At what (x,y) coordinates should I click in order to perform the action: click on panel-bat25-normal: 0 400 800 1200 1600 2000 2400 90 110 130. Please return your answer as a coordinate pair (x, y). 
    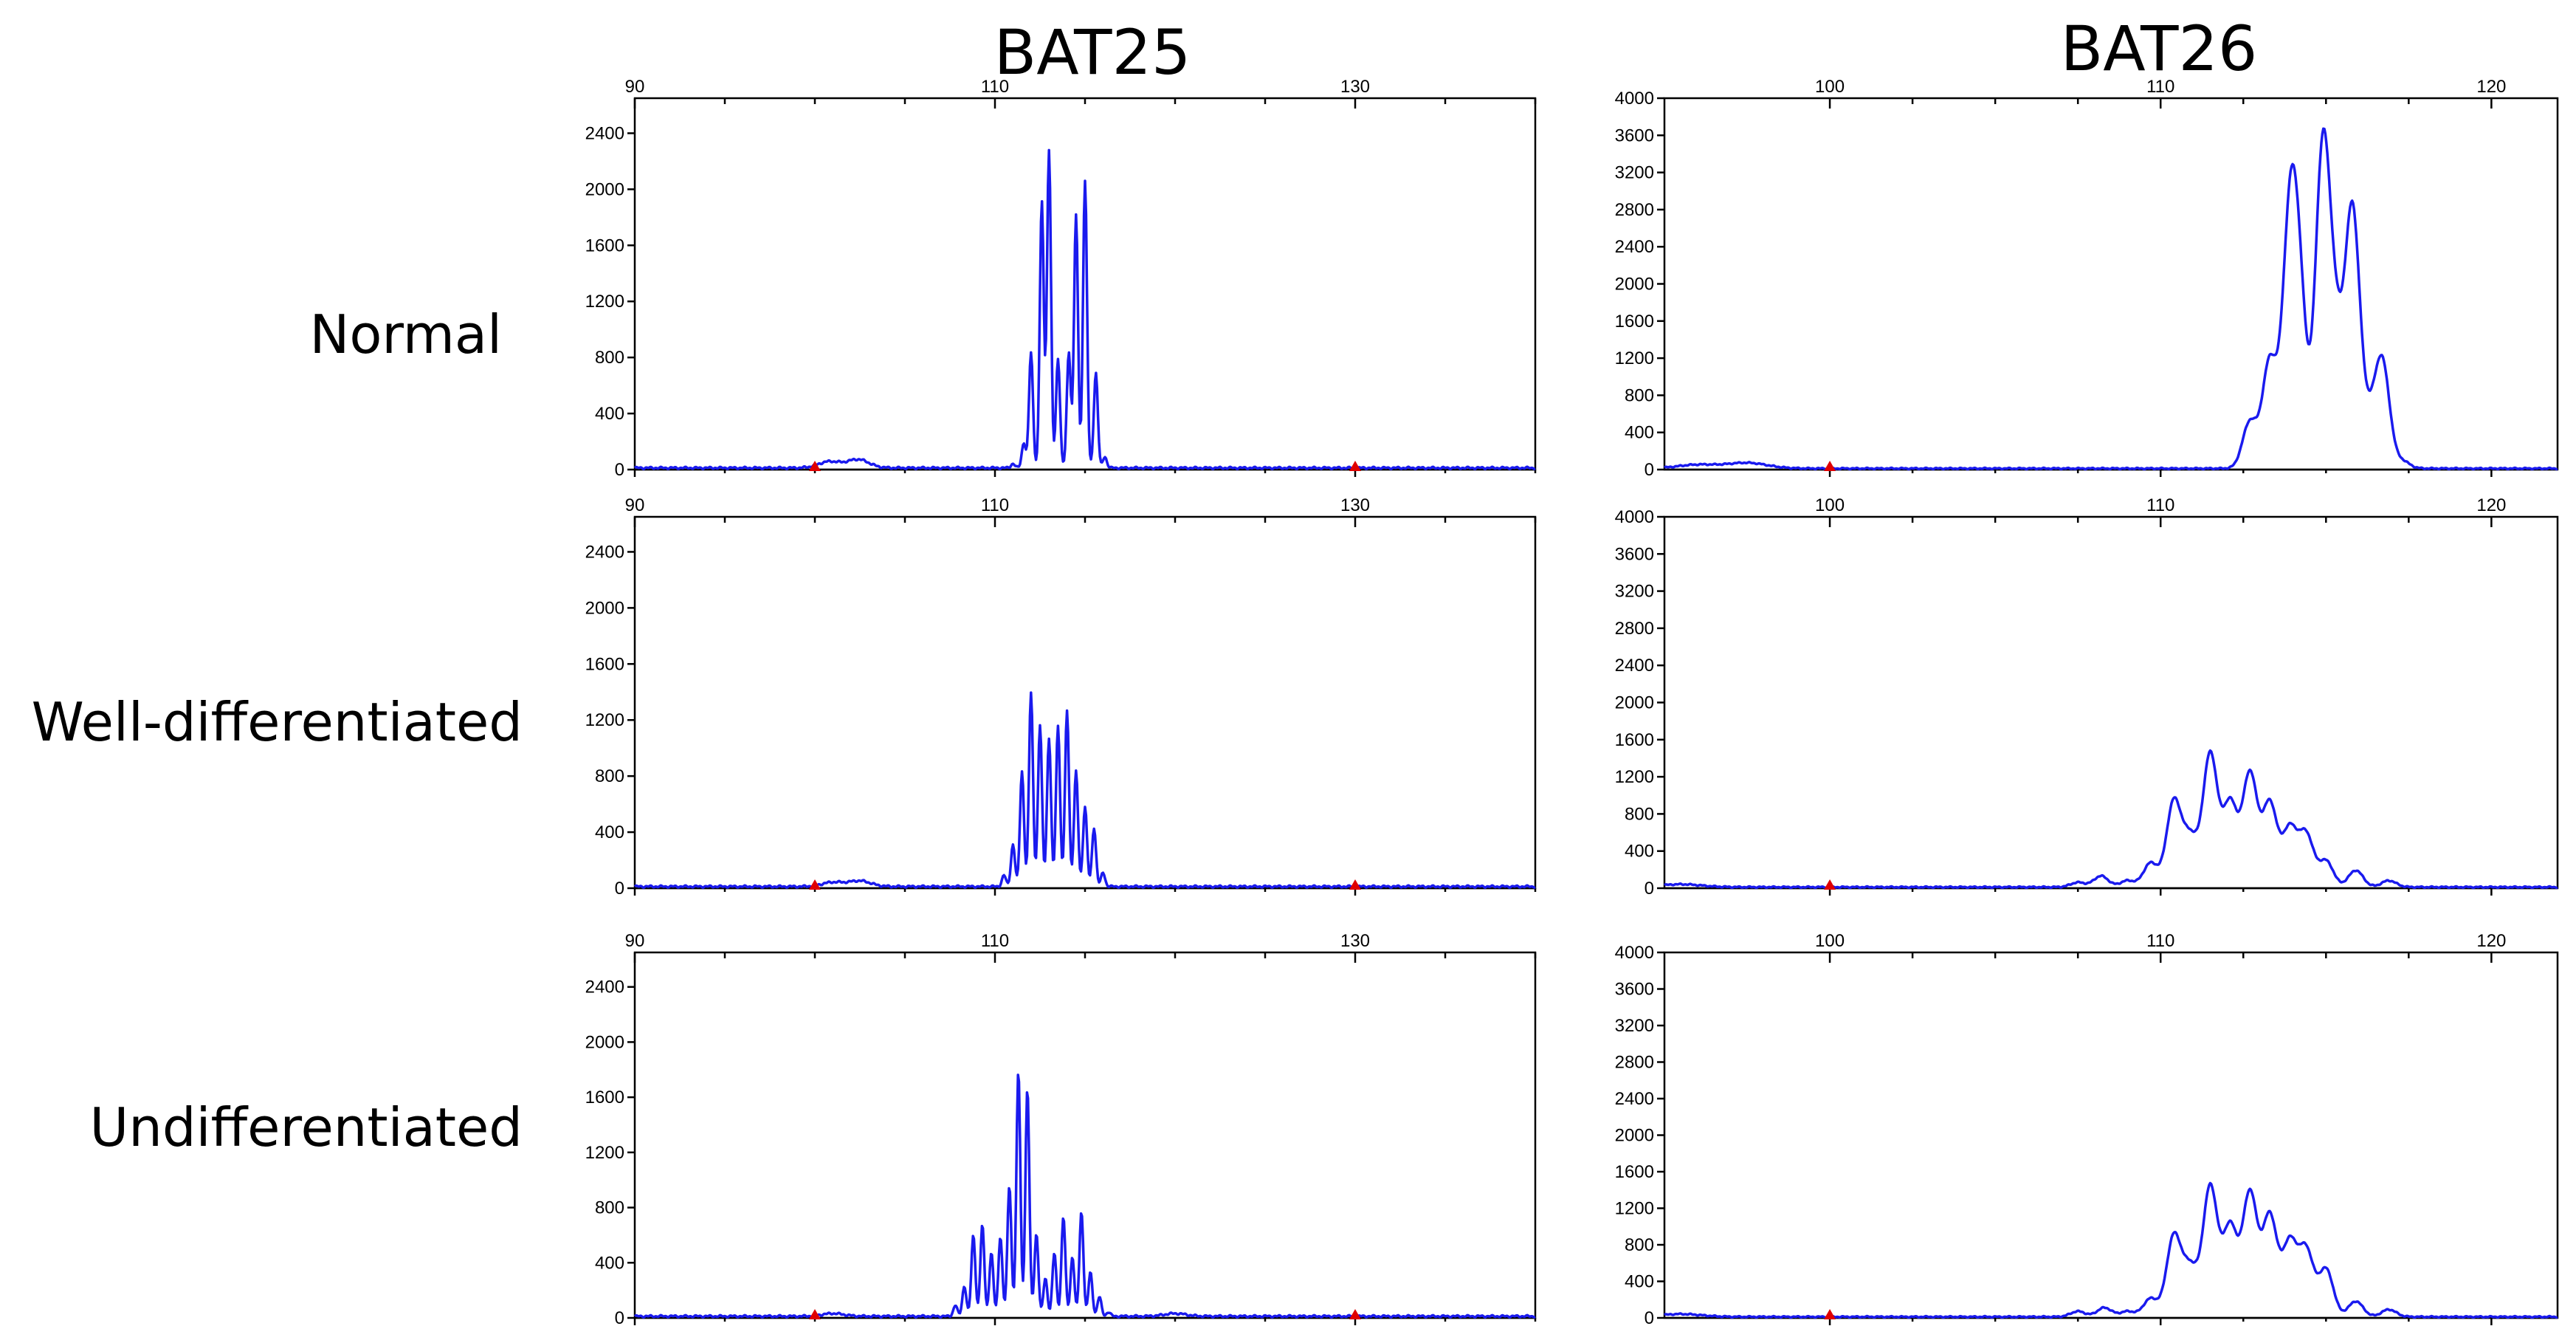
    Looking at the image, I should click on (1061, 278).